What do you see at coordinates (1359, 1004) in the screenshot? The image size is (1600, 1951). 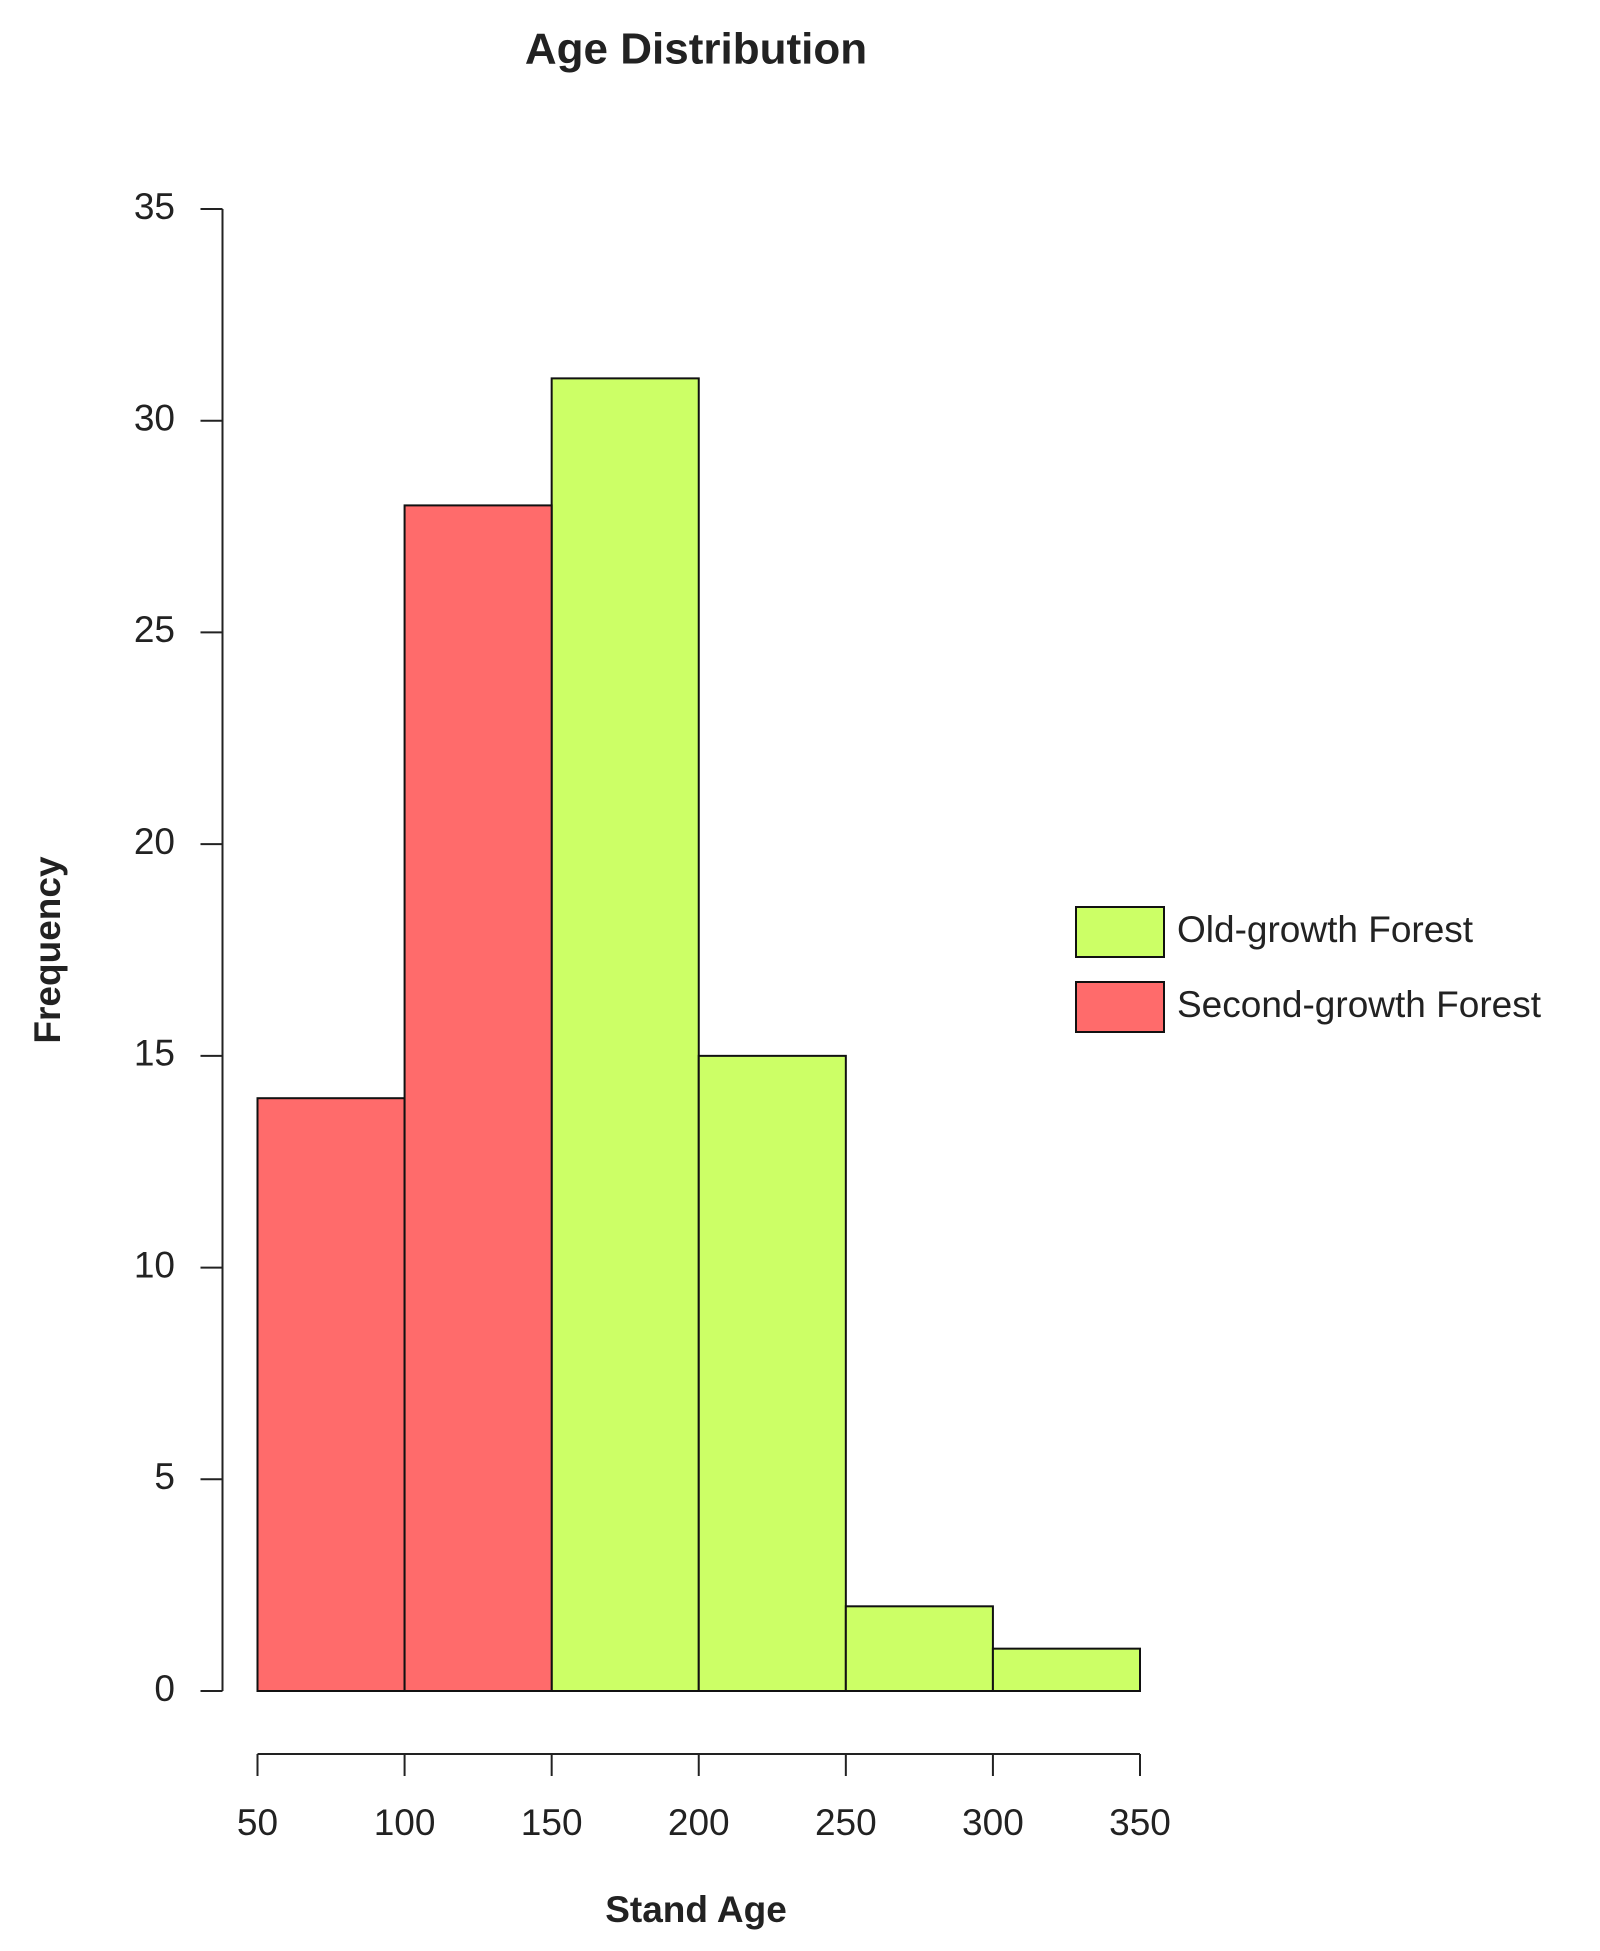 I see `legend-label: Second-growth Forest` at bounding box center [1359, 1004].